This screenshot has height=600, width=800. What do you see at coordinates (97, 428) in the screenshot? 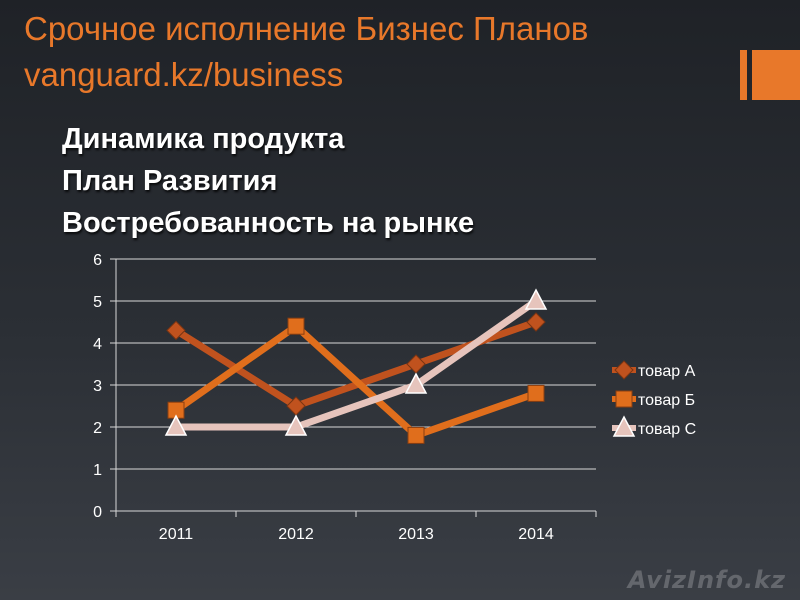
I see `y-tick-label: 2` at bounding box center [97, 428].